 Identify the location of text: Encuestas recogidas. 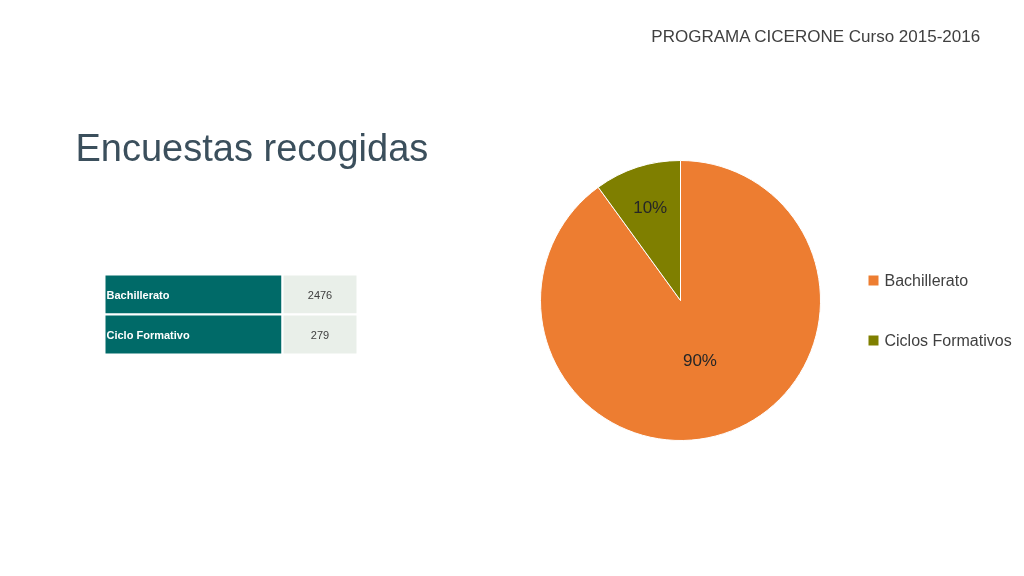
(252, 147).